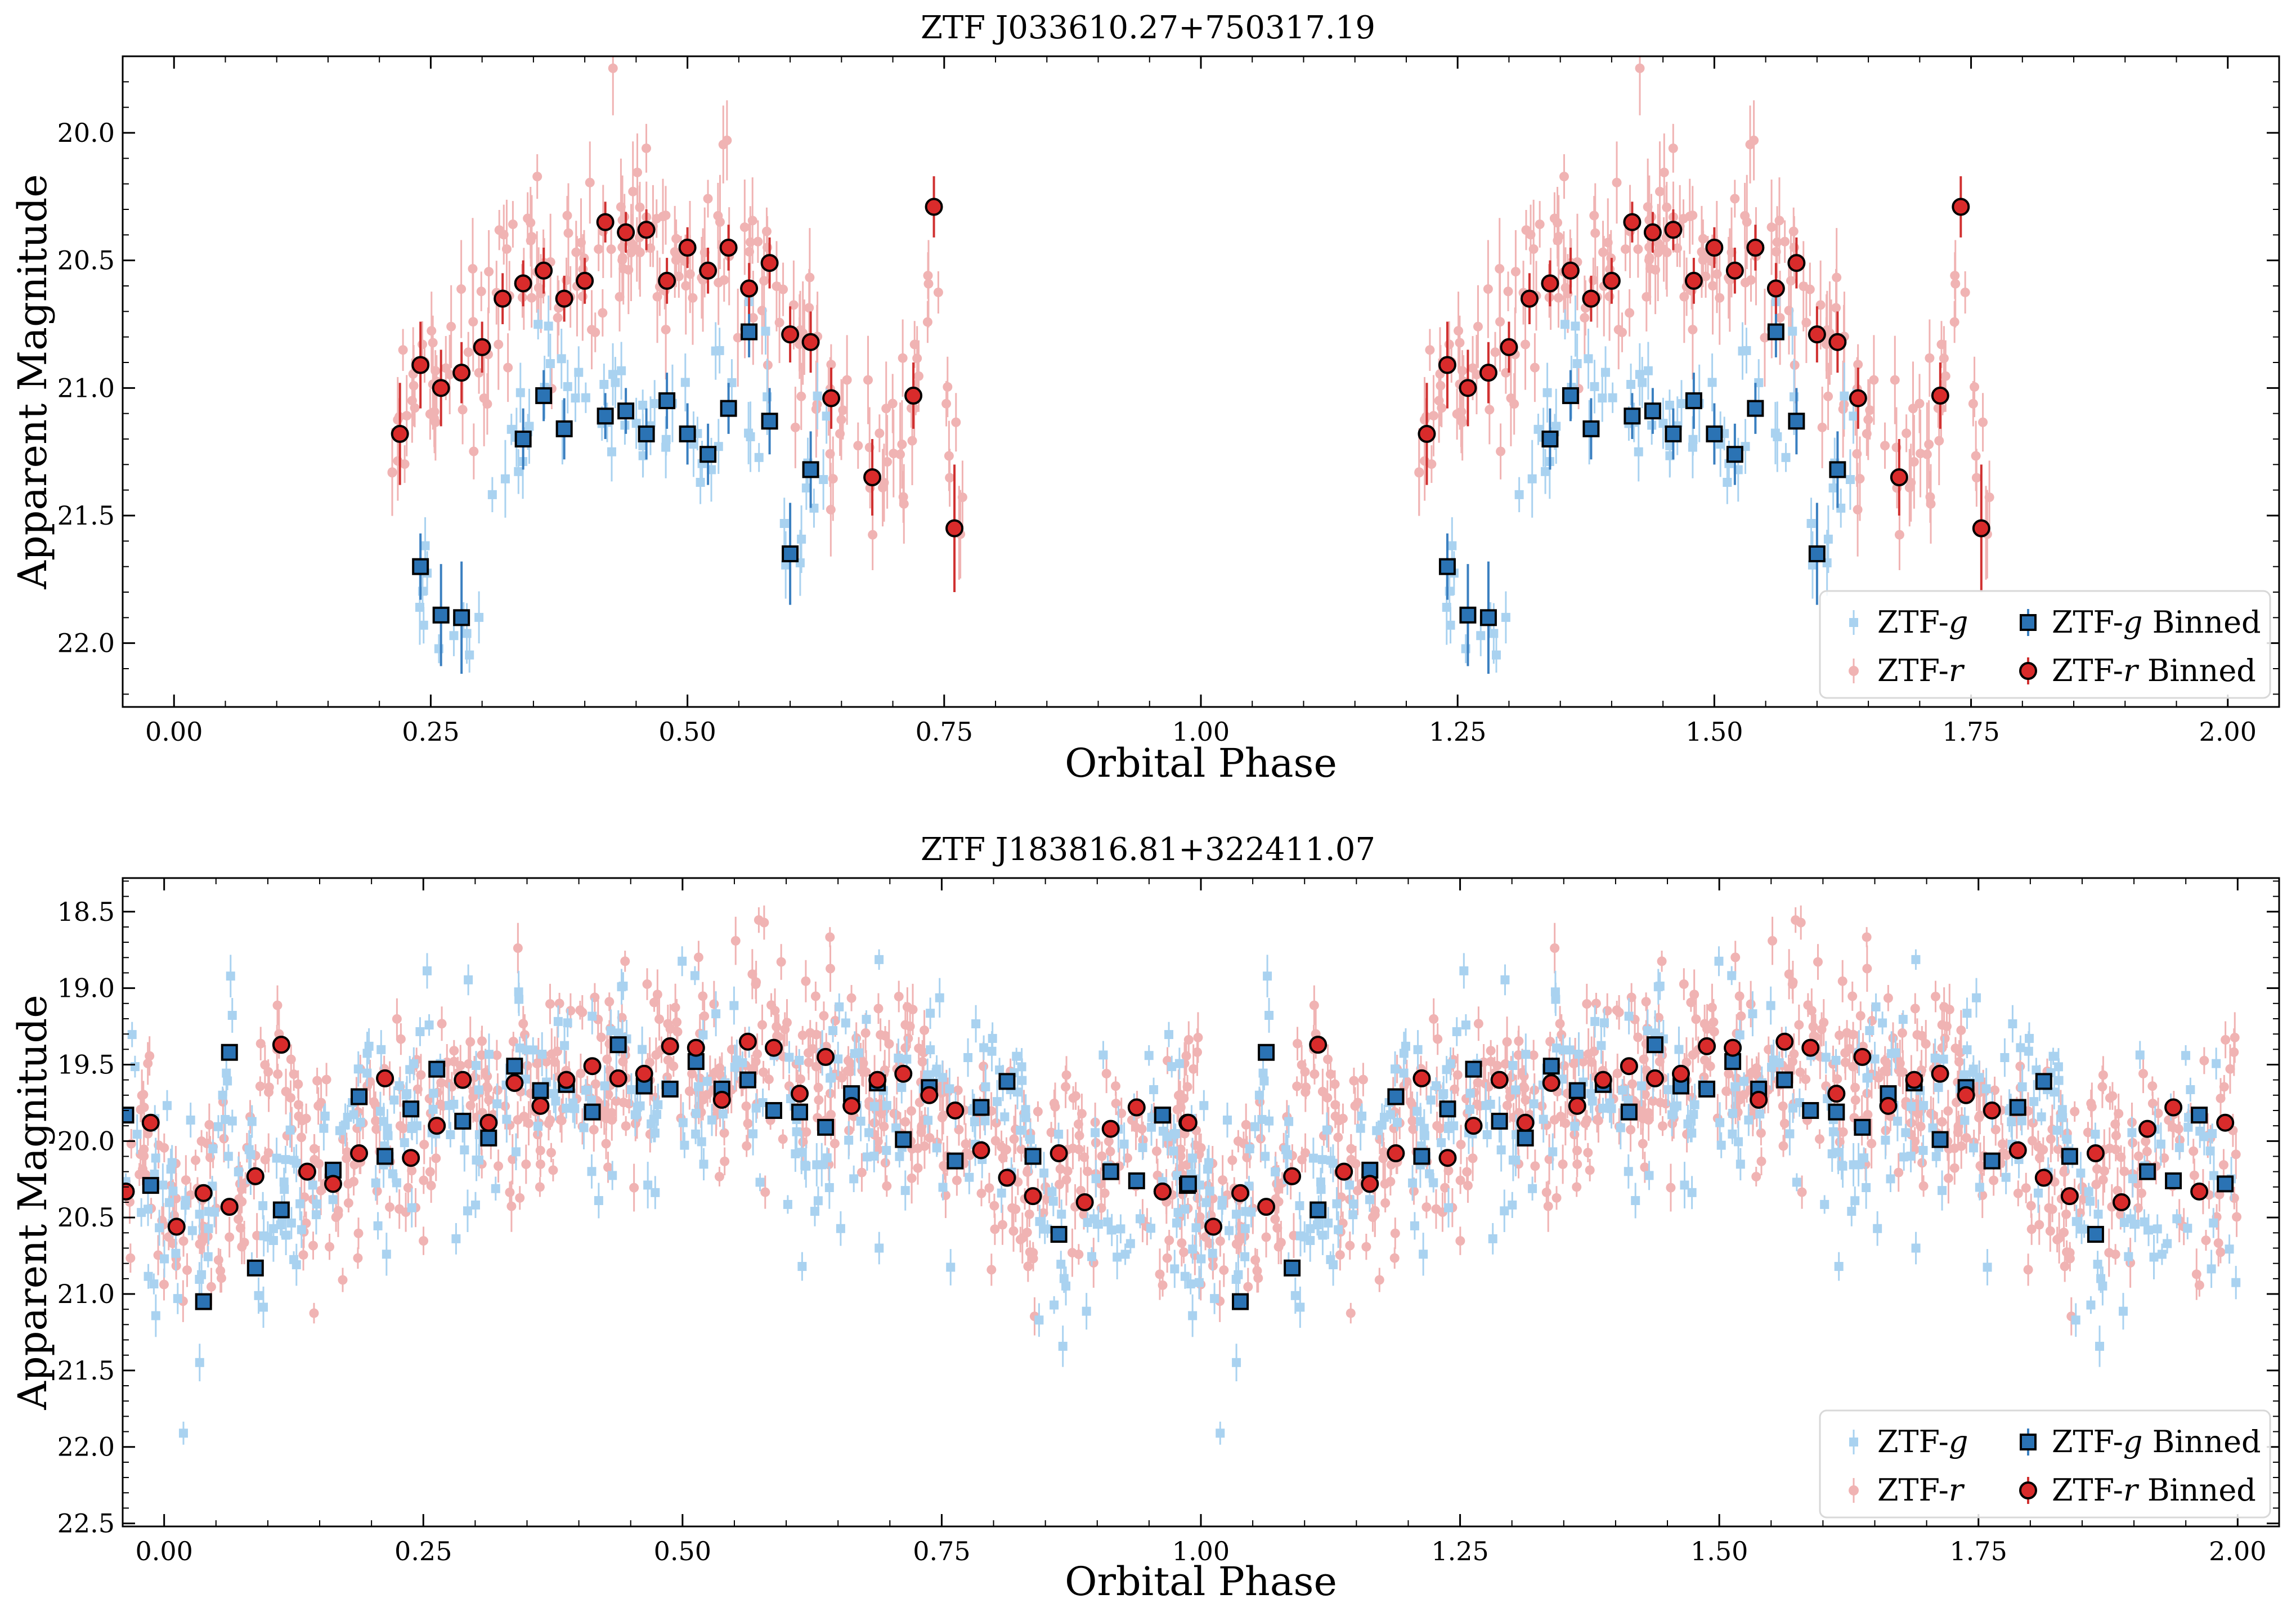 This screenshot has height=1621, width=2296. Describe the element at coordinates (1714, 732) in the screenshot. I see `x-tick-label: 1.50` at that location.